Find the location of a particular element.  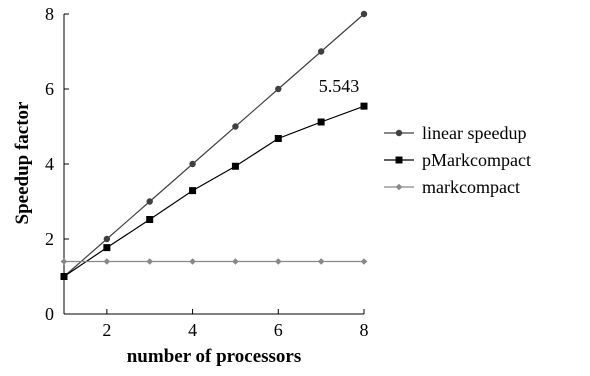

legend-label: markcompact is located at coordinates (471, 187).